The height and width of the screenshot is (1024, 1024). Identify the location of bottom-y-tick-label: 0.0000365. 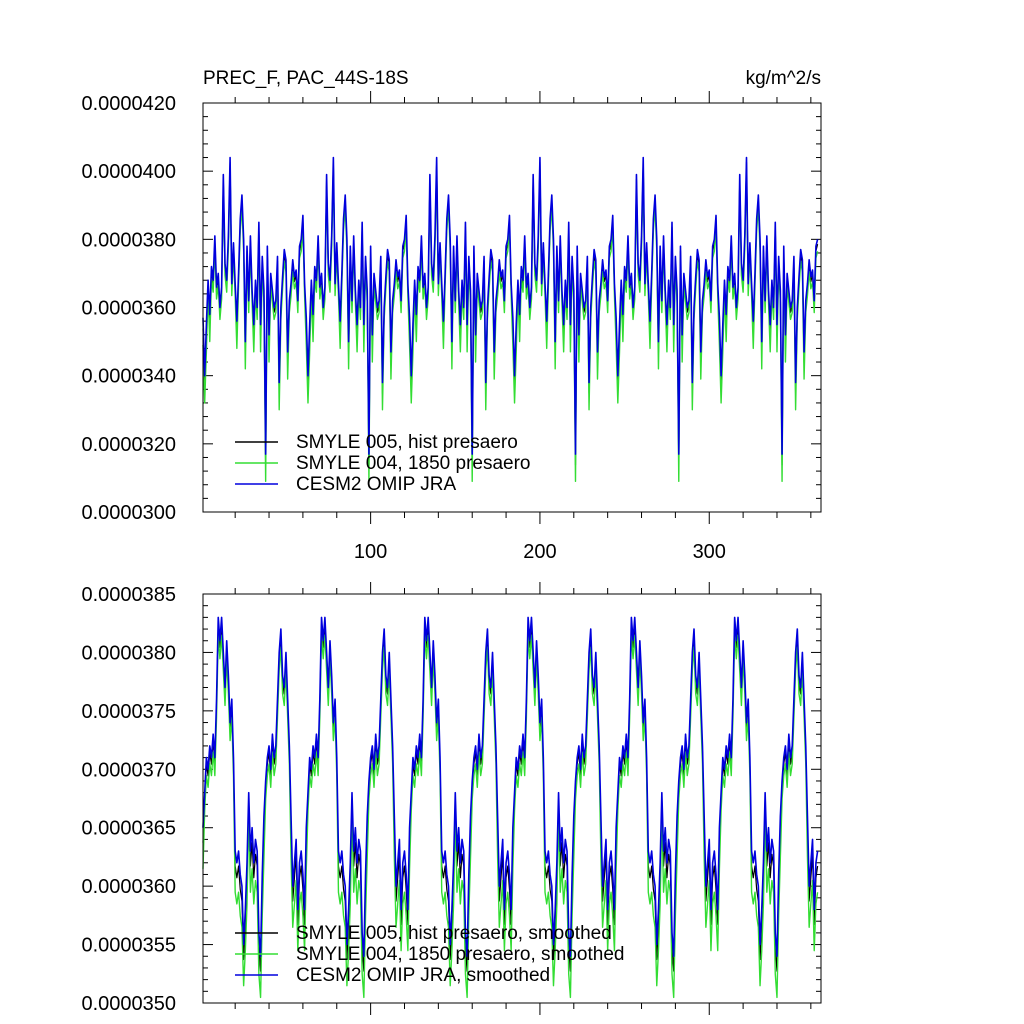
(128, 829).